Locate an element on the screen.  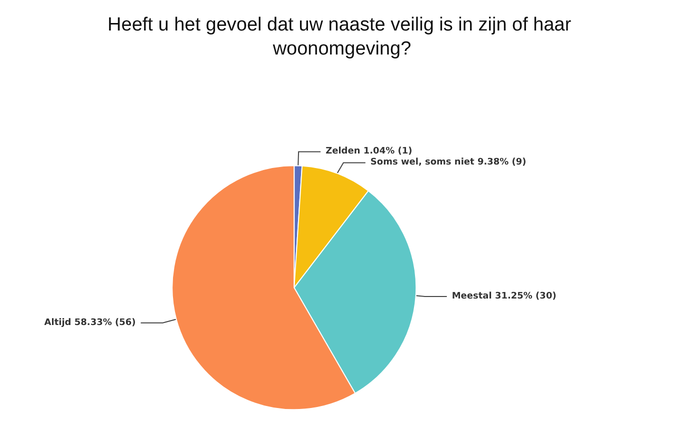
slice-label: Soms wel, soms niet 9.38% (9) is located at coordinates (448, 163).